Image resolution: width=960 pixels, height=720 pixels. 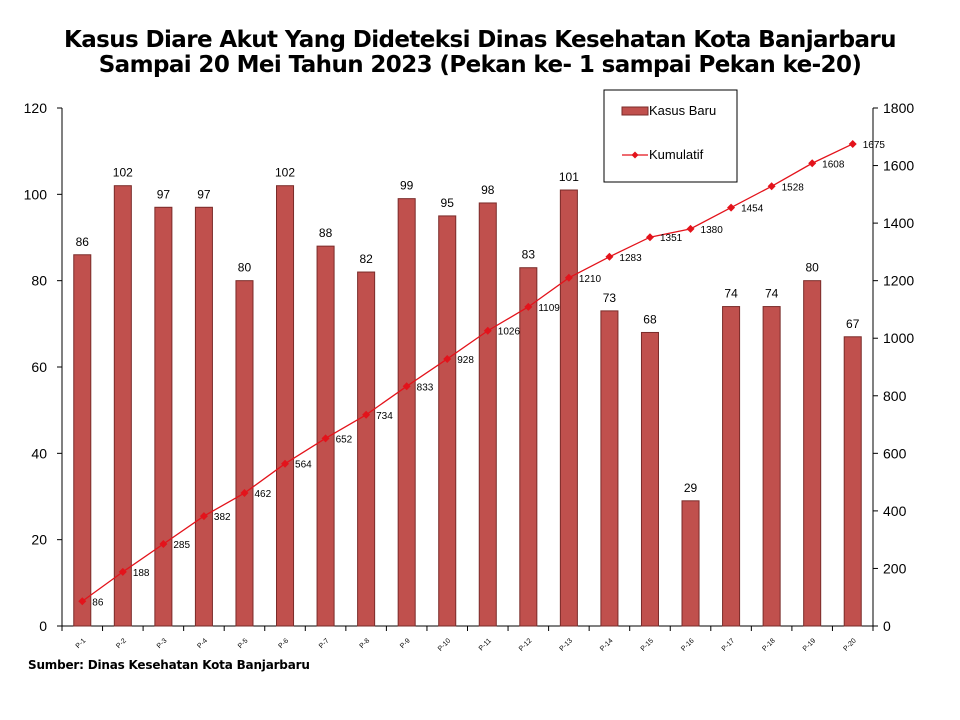 What do you see at coordinates (488, 190) in the screenshot?
I see `bar-value-label: 98` at bounding box center [488, 190].